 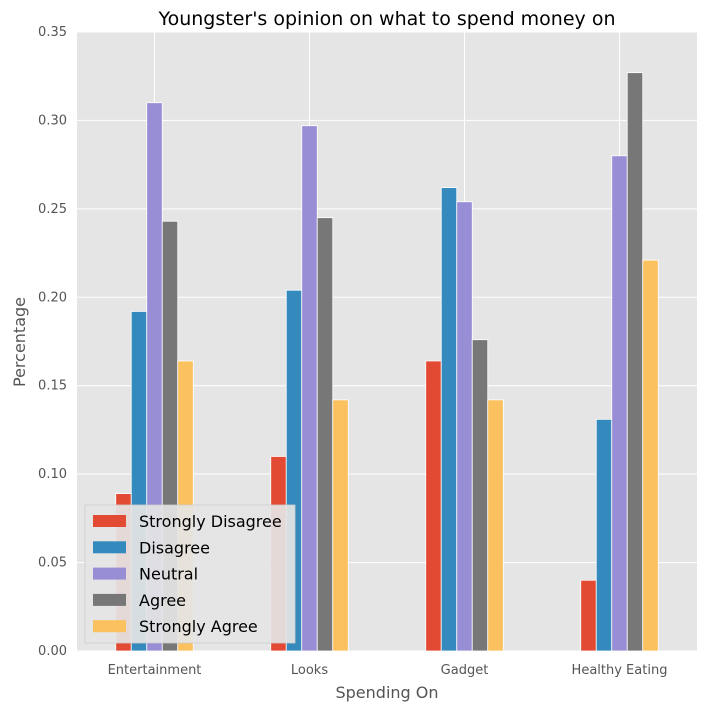 I want to click on x-axis-label: Spending On, so click(x=386, y=692).